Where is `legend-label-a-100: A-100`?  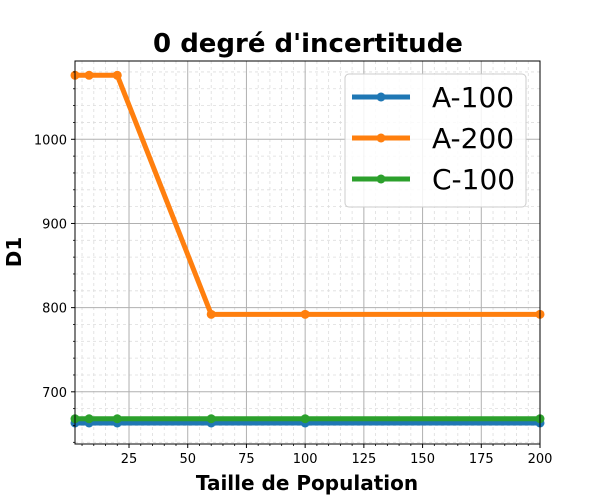
legend-label-a-100: A-100 is located at coordinates (473, 97).